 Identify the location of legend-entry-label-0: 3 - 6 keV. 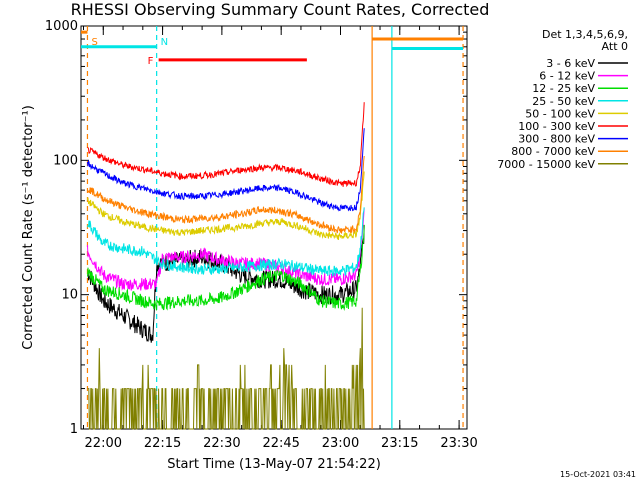
(570, 63).